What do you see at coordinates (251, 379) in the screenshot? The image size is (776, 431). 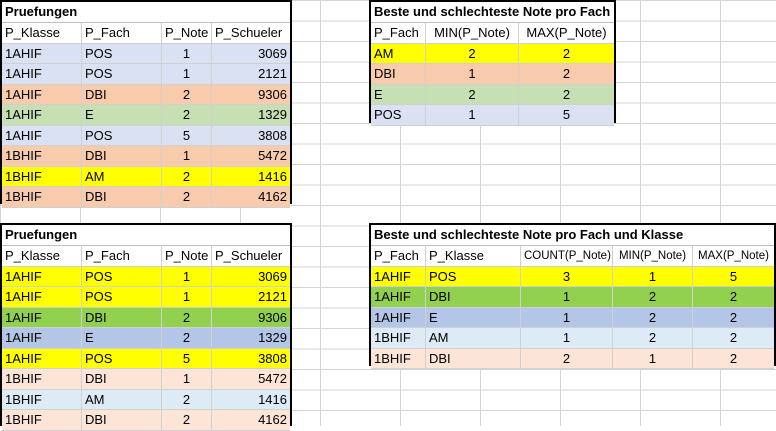 I see `table-cell: 5472` at bounding box center [251, 379].